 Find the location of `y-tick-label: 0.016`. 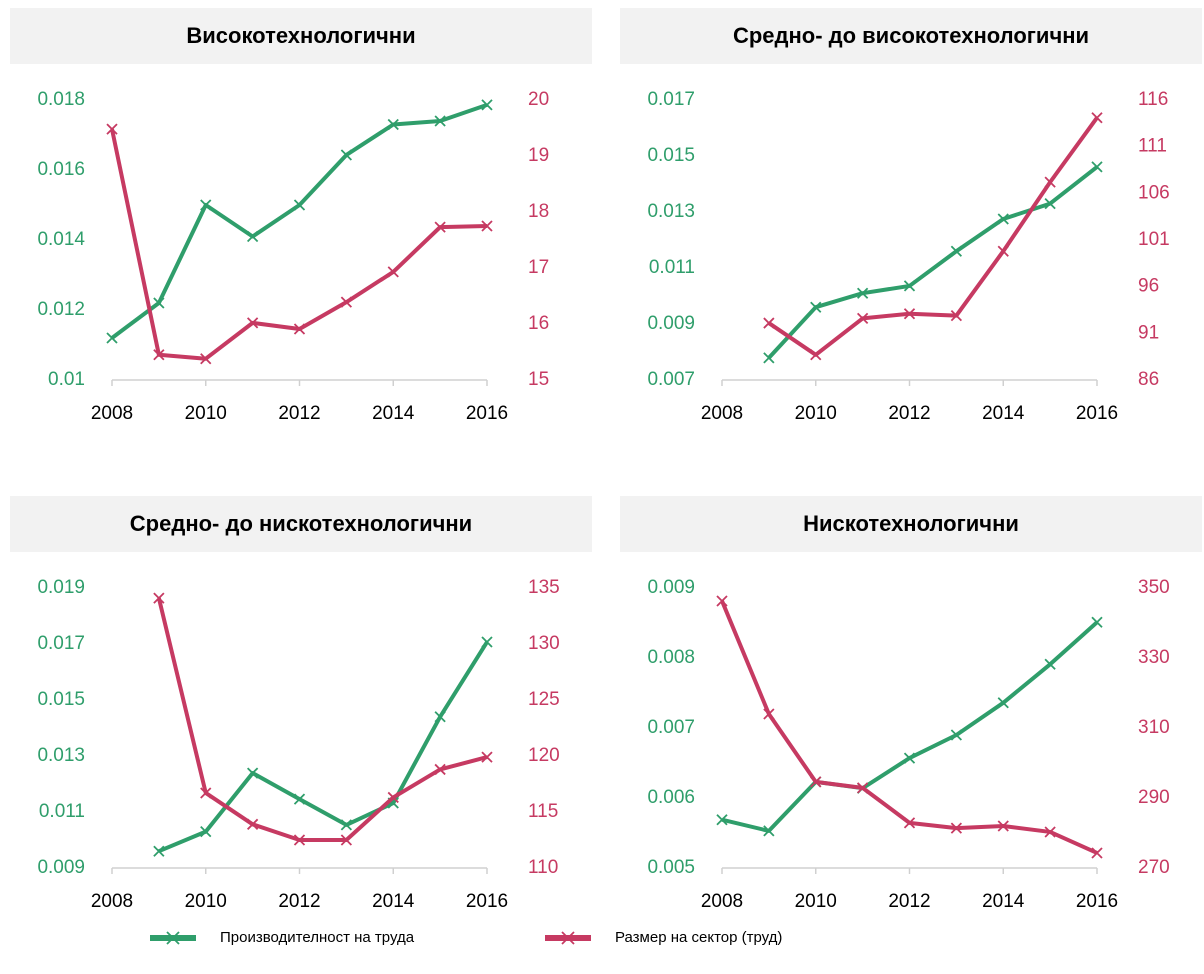

y-tick-label: 0.016 is located at coordinates (61, 169).